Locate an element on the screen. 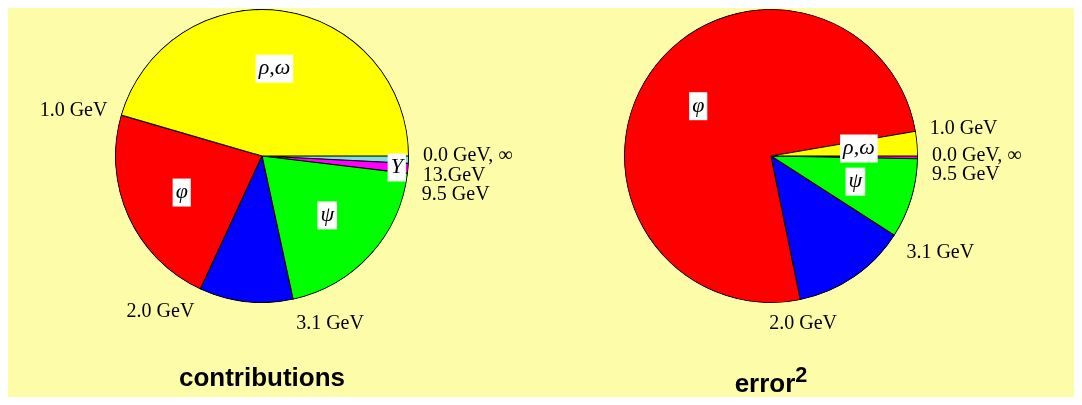  text: error$^{2}$ is located at coordinates (771, 380).